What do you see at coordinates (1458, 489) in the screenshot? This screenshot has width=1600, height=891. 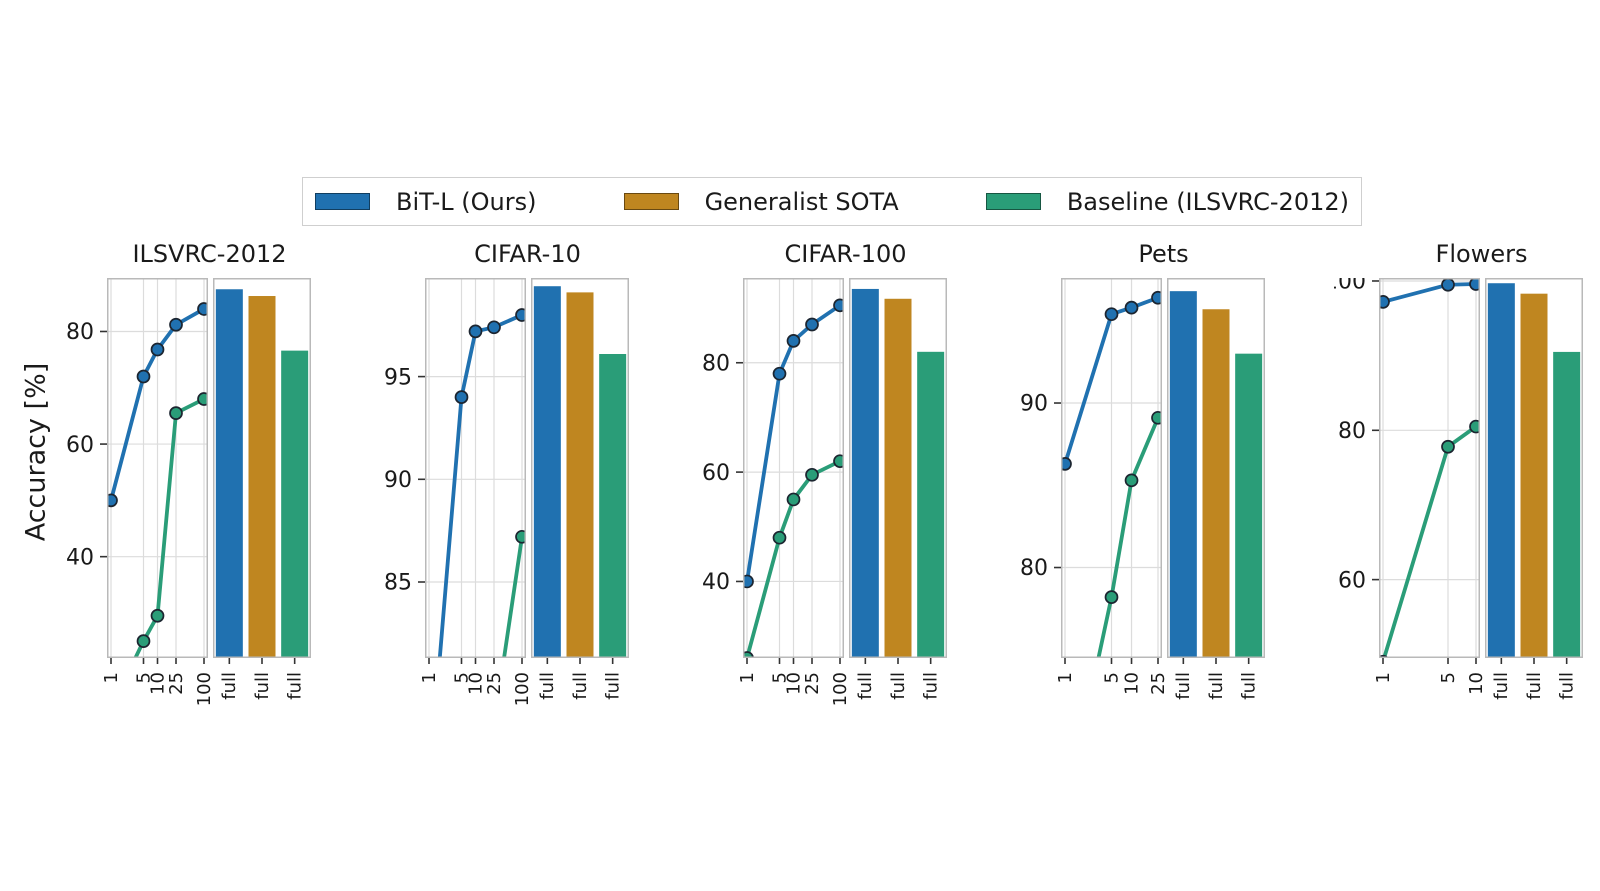 I see `line-bar-chart-flowers: 60801001510fullfullfull` at bounding box center [1458, 489].